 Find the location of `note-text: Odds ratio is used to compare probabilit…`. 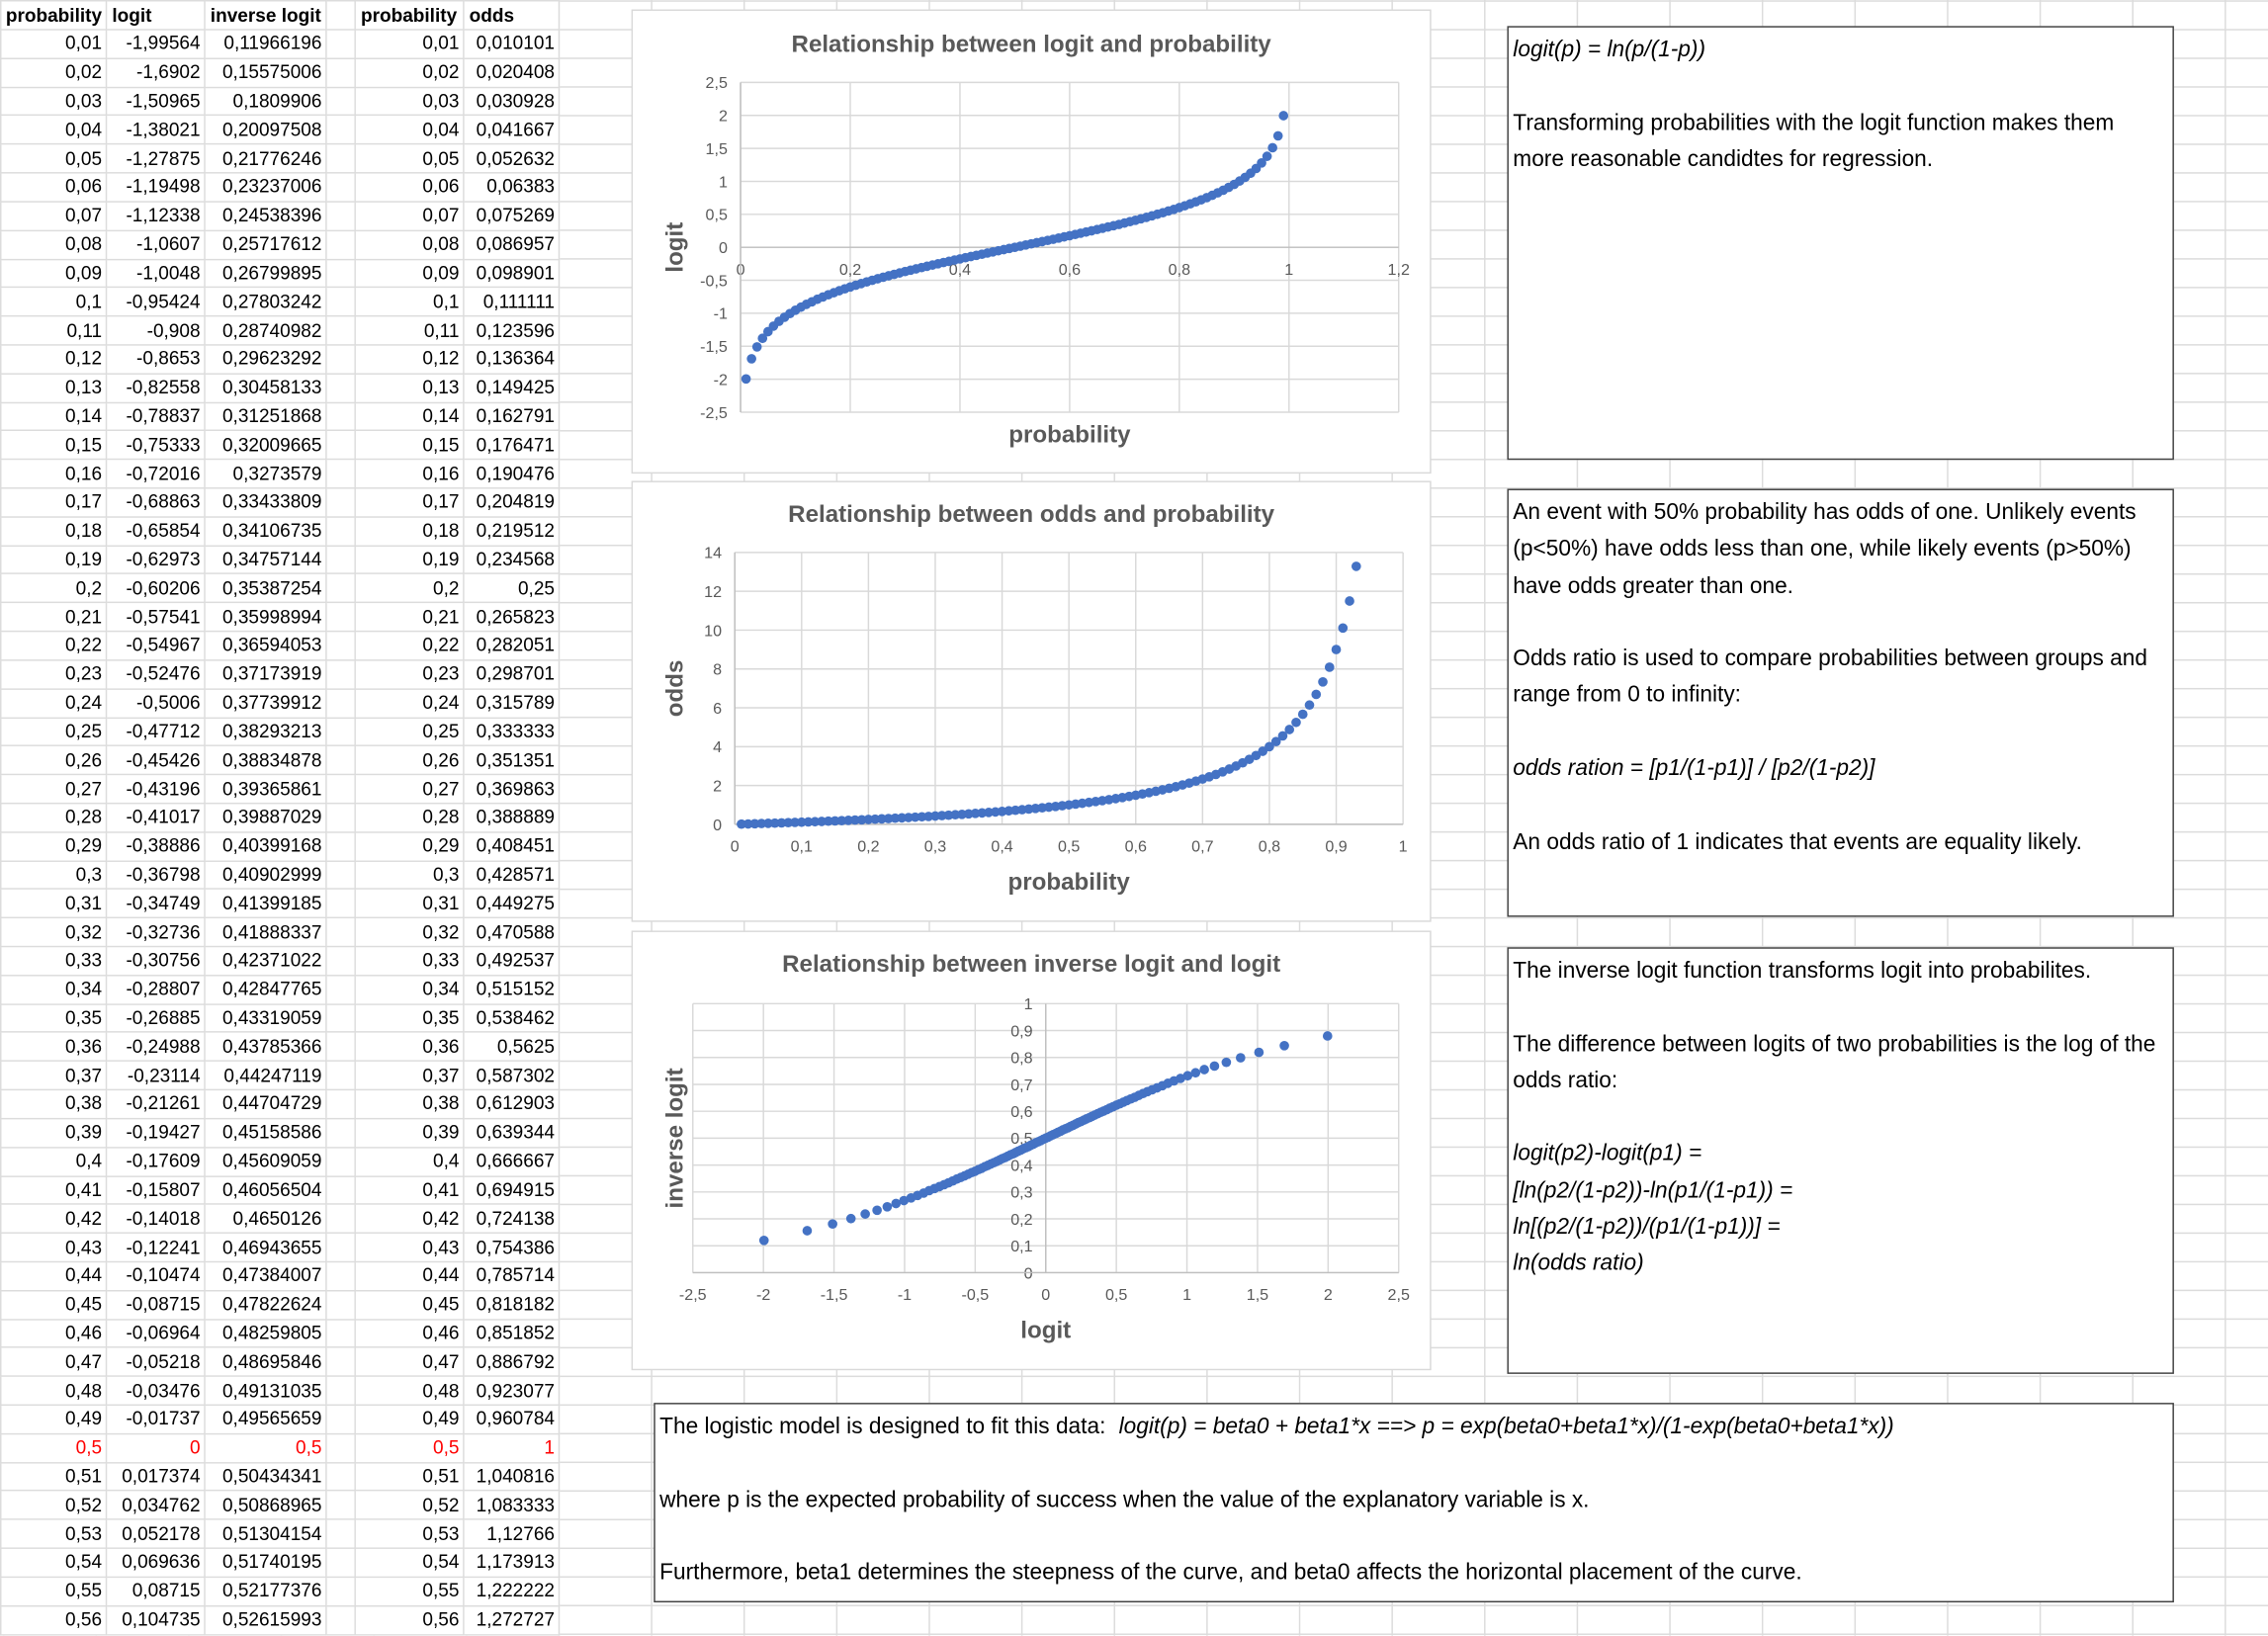

note-text: Odds ratio is used to compare probabilit… is located at coordinates (1830, 677).